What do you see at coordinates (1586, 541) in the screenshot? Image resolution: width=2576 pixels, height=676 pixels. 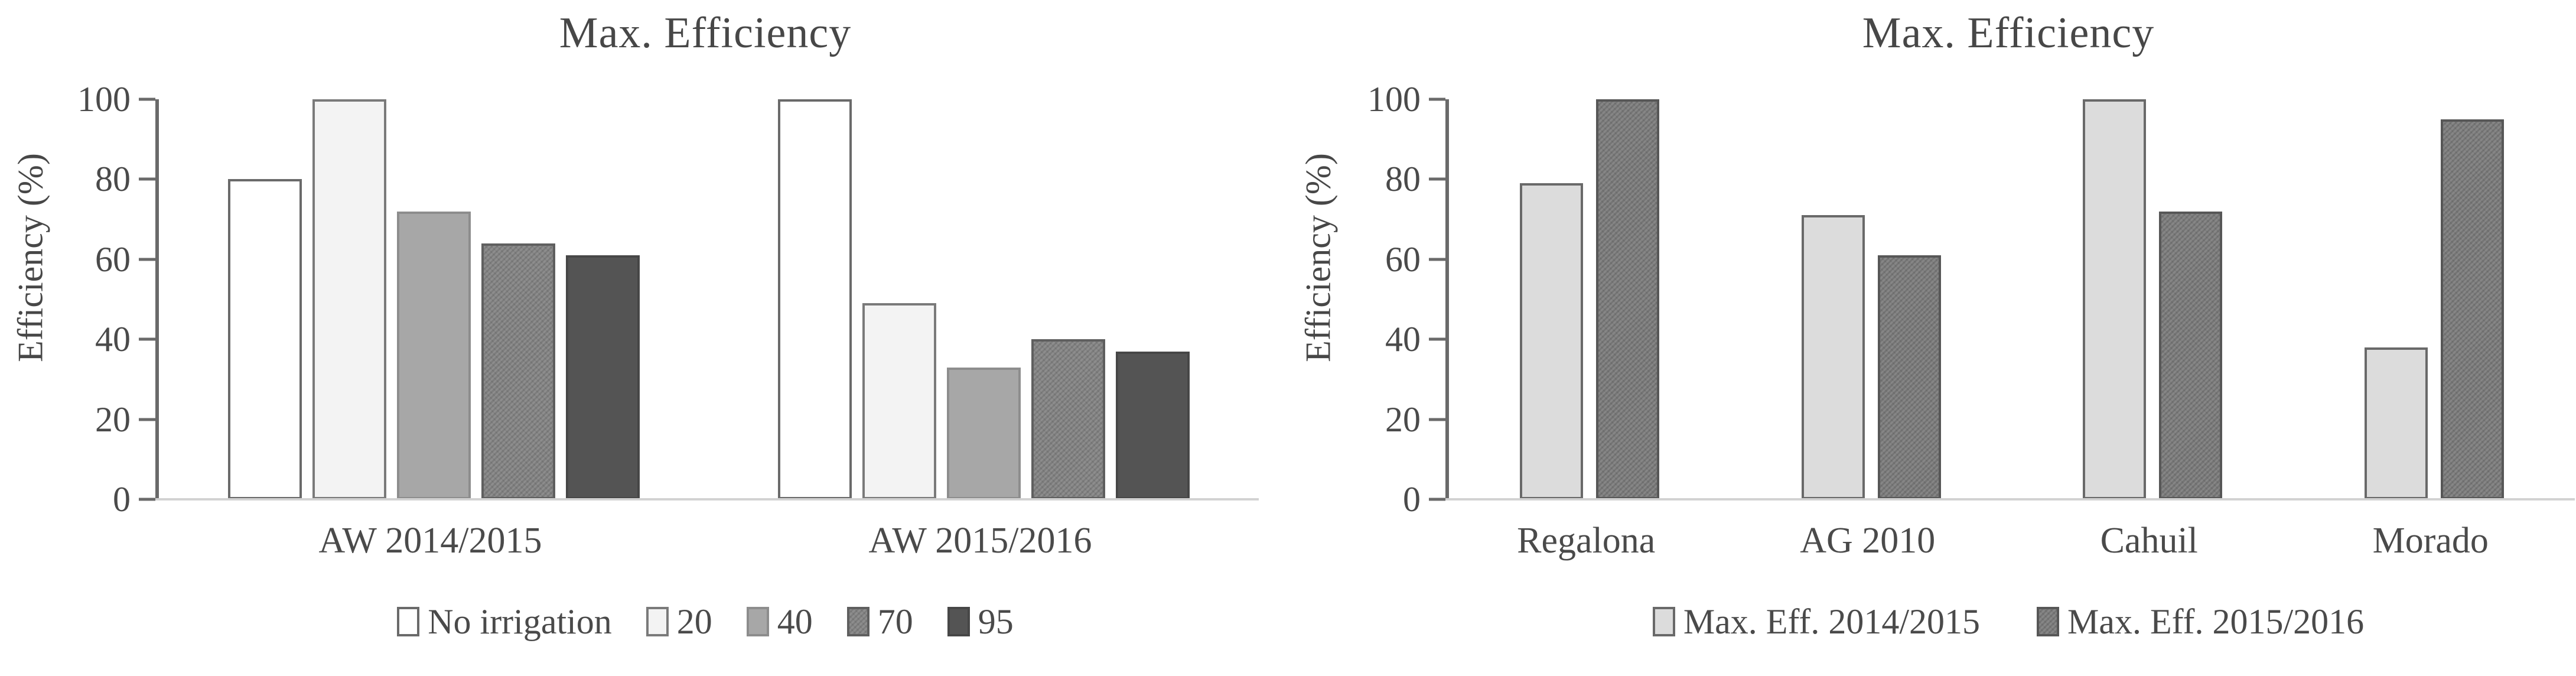 I see `x-category-label: Regalona` at bounding box center [1586, 541].